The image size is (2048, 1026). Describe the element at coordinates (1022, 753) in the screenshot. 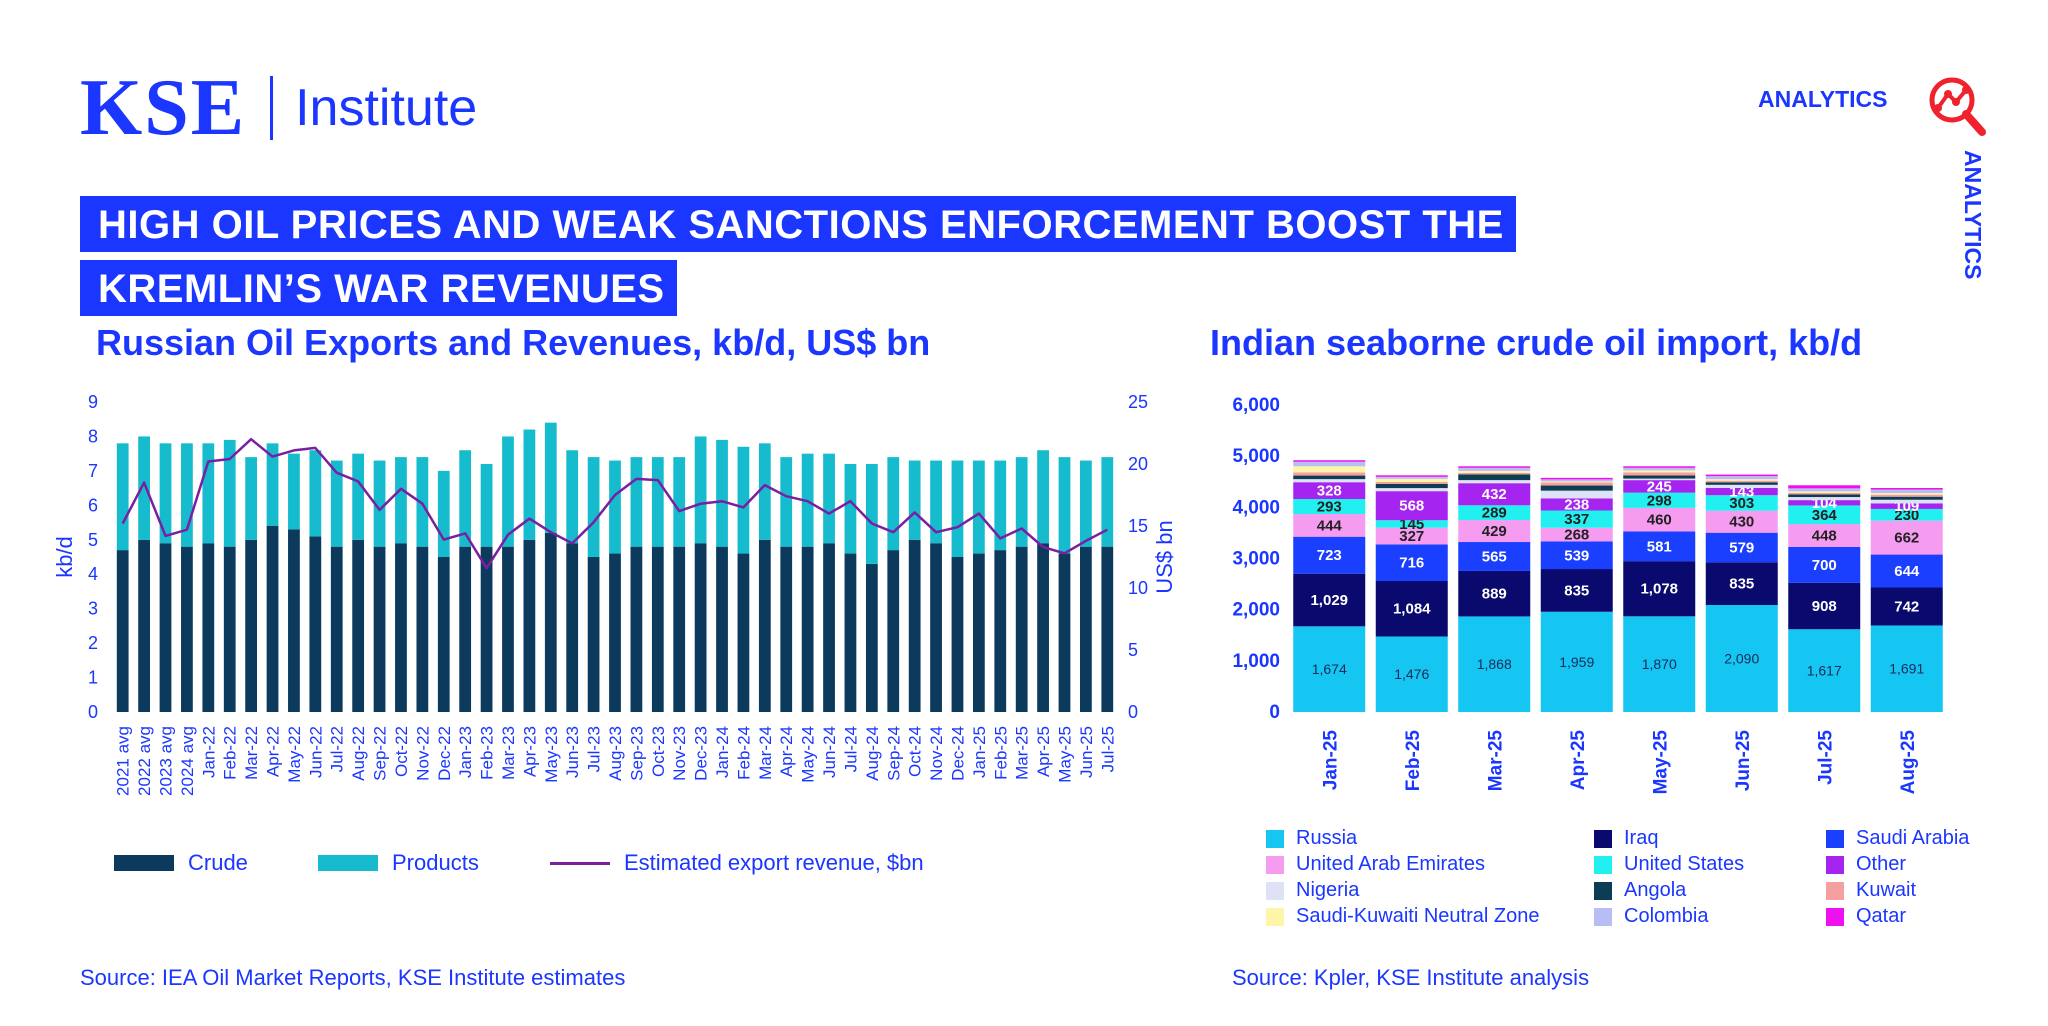

I see `x-tick-label: Mar-25` at that location.